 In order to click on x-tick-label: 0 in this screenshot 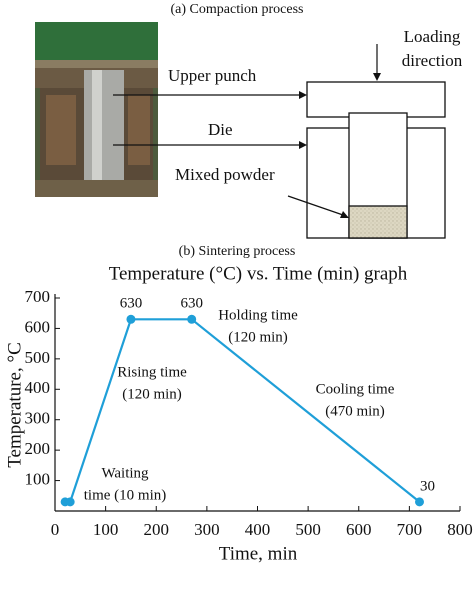, I will do `click(55, 529)`.